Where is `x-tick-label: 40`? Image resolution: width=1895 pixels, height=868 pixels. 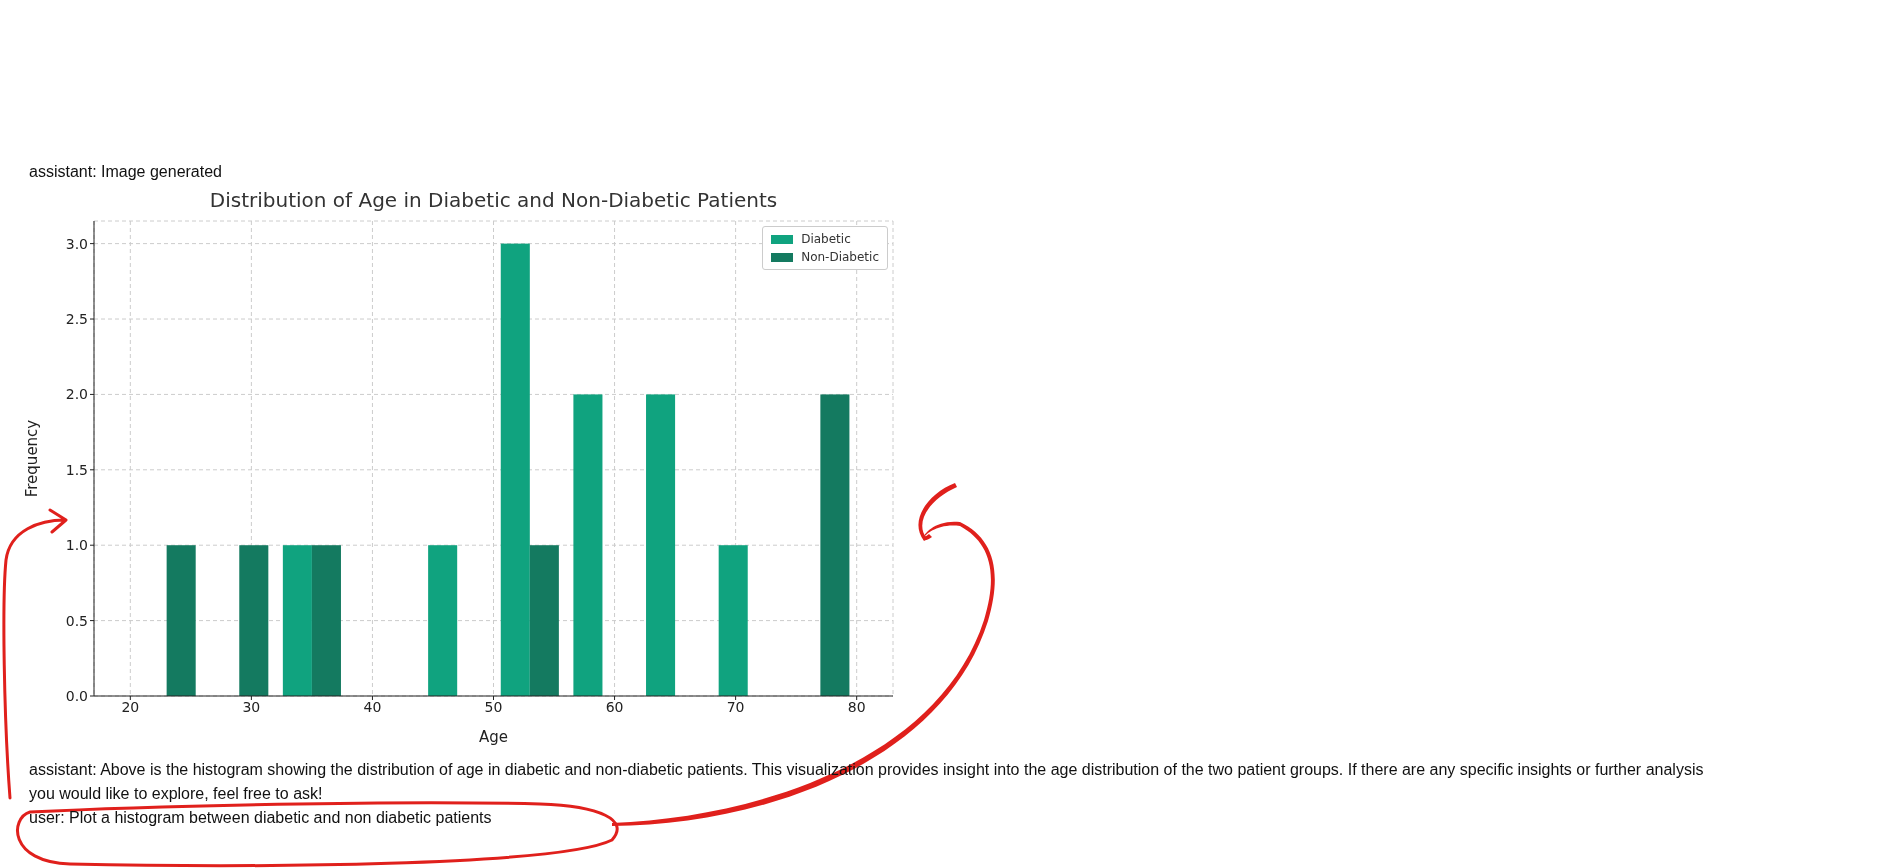 x-tick-label: 40 is located at coordinates (372, 706).